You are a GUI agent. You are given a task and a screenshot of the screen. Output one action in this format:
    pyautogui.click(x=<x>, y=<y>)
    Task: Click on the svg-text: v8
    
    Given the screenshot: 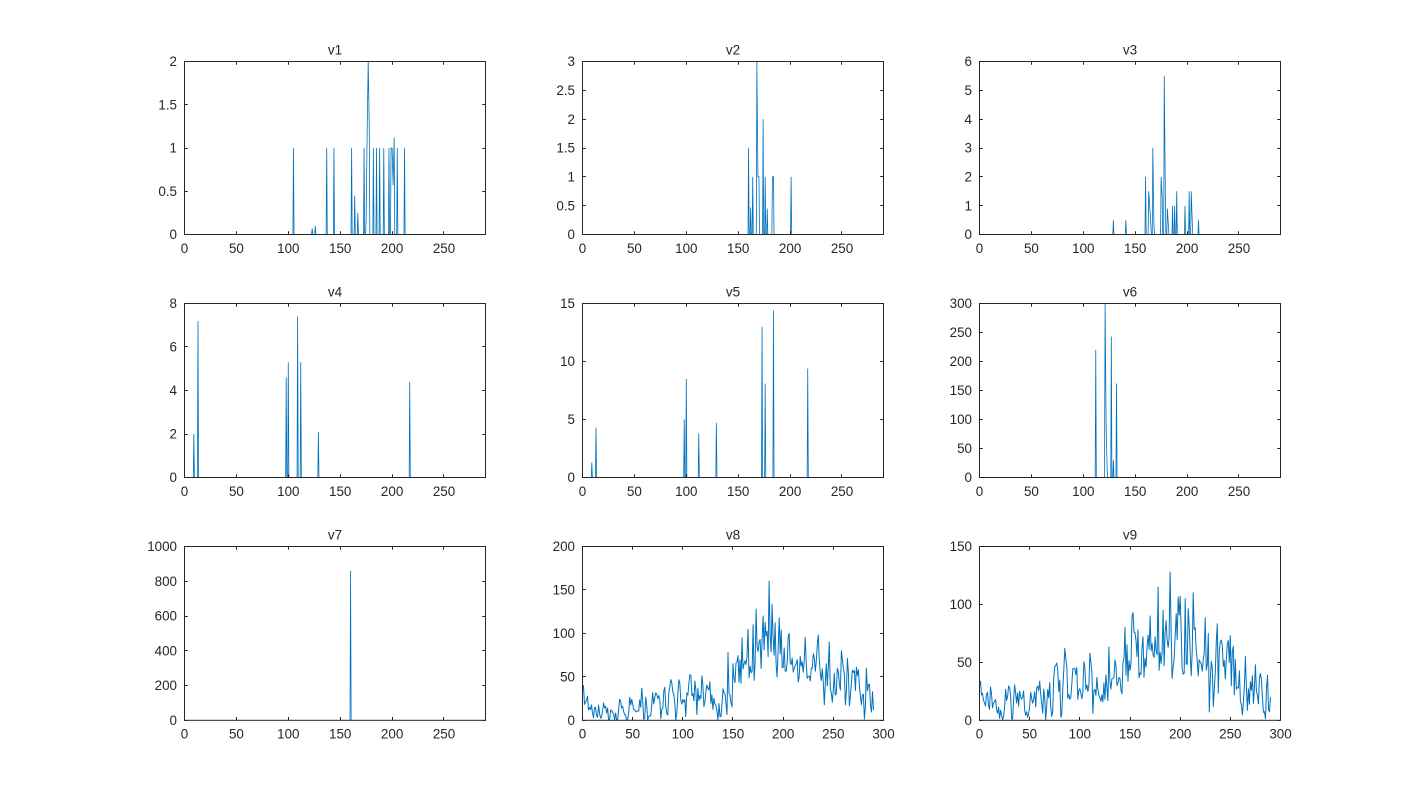 What is the action you would take?
    pyautogui.click(x=733, y=534)
    